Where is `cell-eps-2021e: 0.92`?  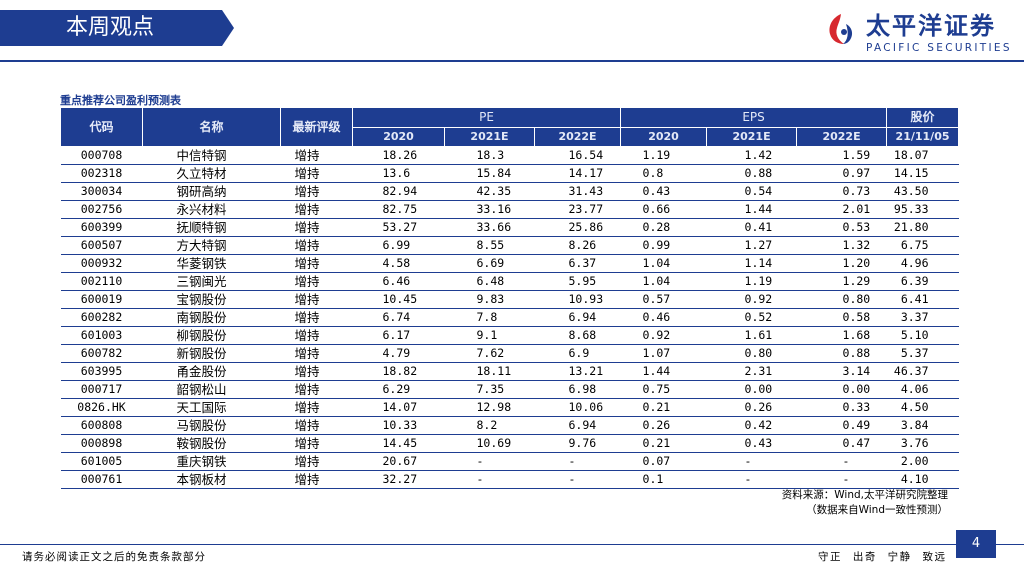
cell-eps-2021e: 0.92 is located at coordinates (751, 299).